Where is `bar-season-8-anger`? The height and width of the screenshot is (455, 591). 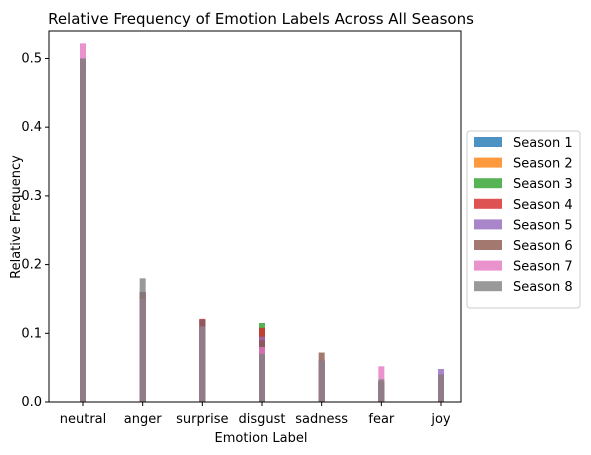 bar-season-8-anger is located at coordinates (142, 340).